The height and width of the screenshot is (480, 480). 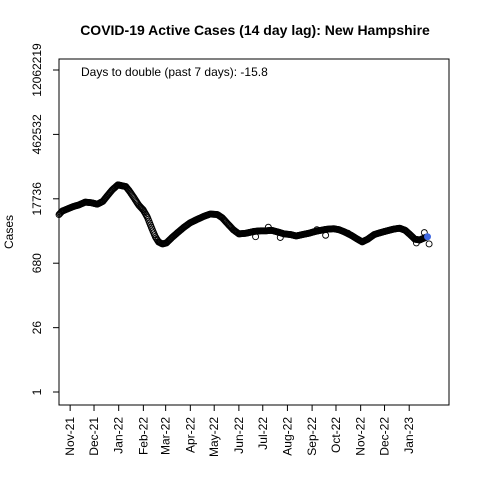 What do you see at coordinates (94, 436) in the screenshot?
I see `x-tick-label: Dec-21` at bounding box center [94, 436].